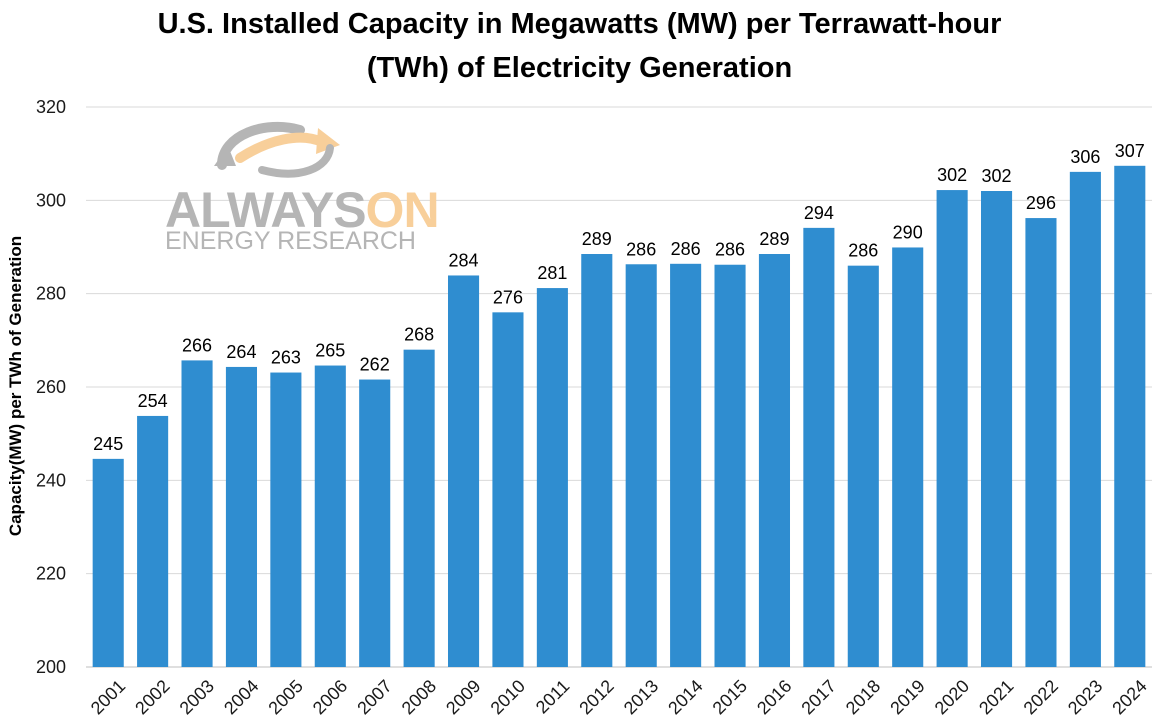 The image size is (1159, 728). What do you see at coordinates (375, 365) in the screenshot?
I see `data-label: 262` at bounding box center [375, 365].